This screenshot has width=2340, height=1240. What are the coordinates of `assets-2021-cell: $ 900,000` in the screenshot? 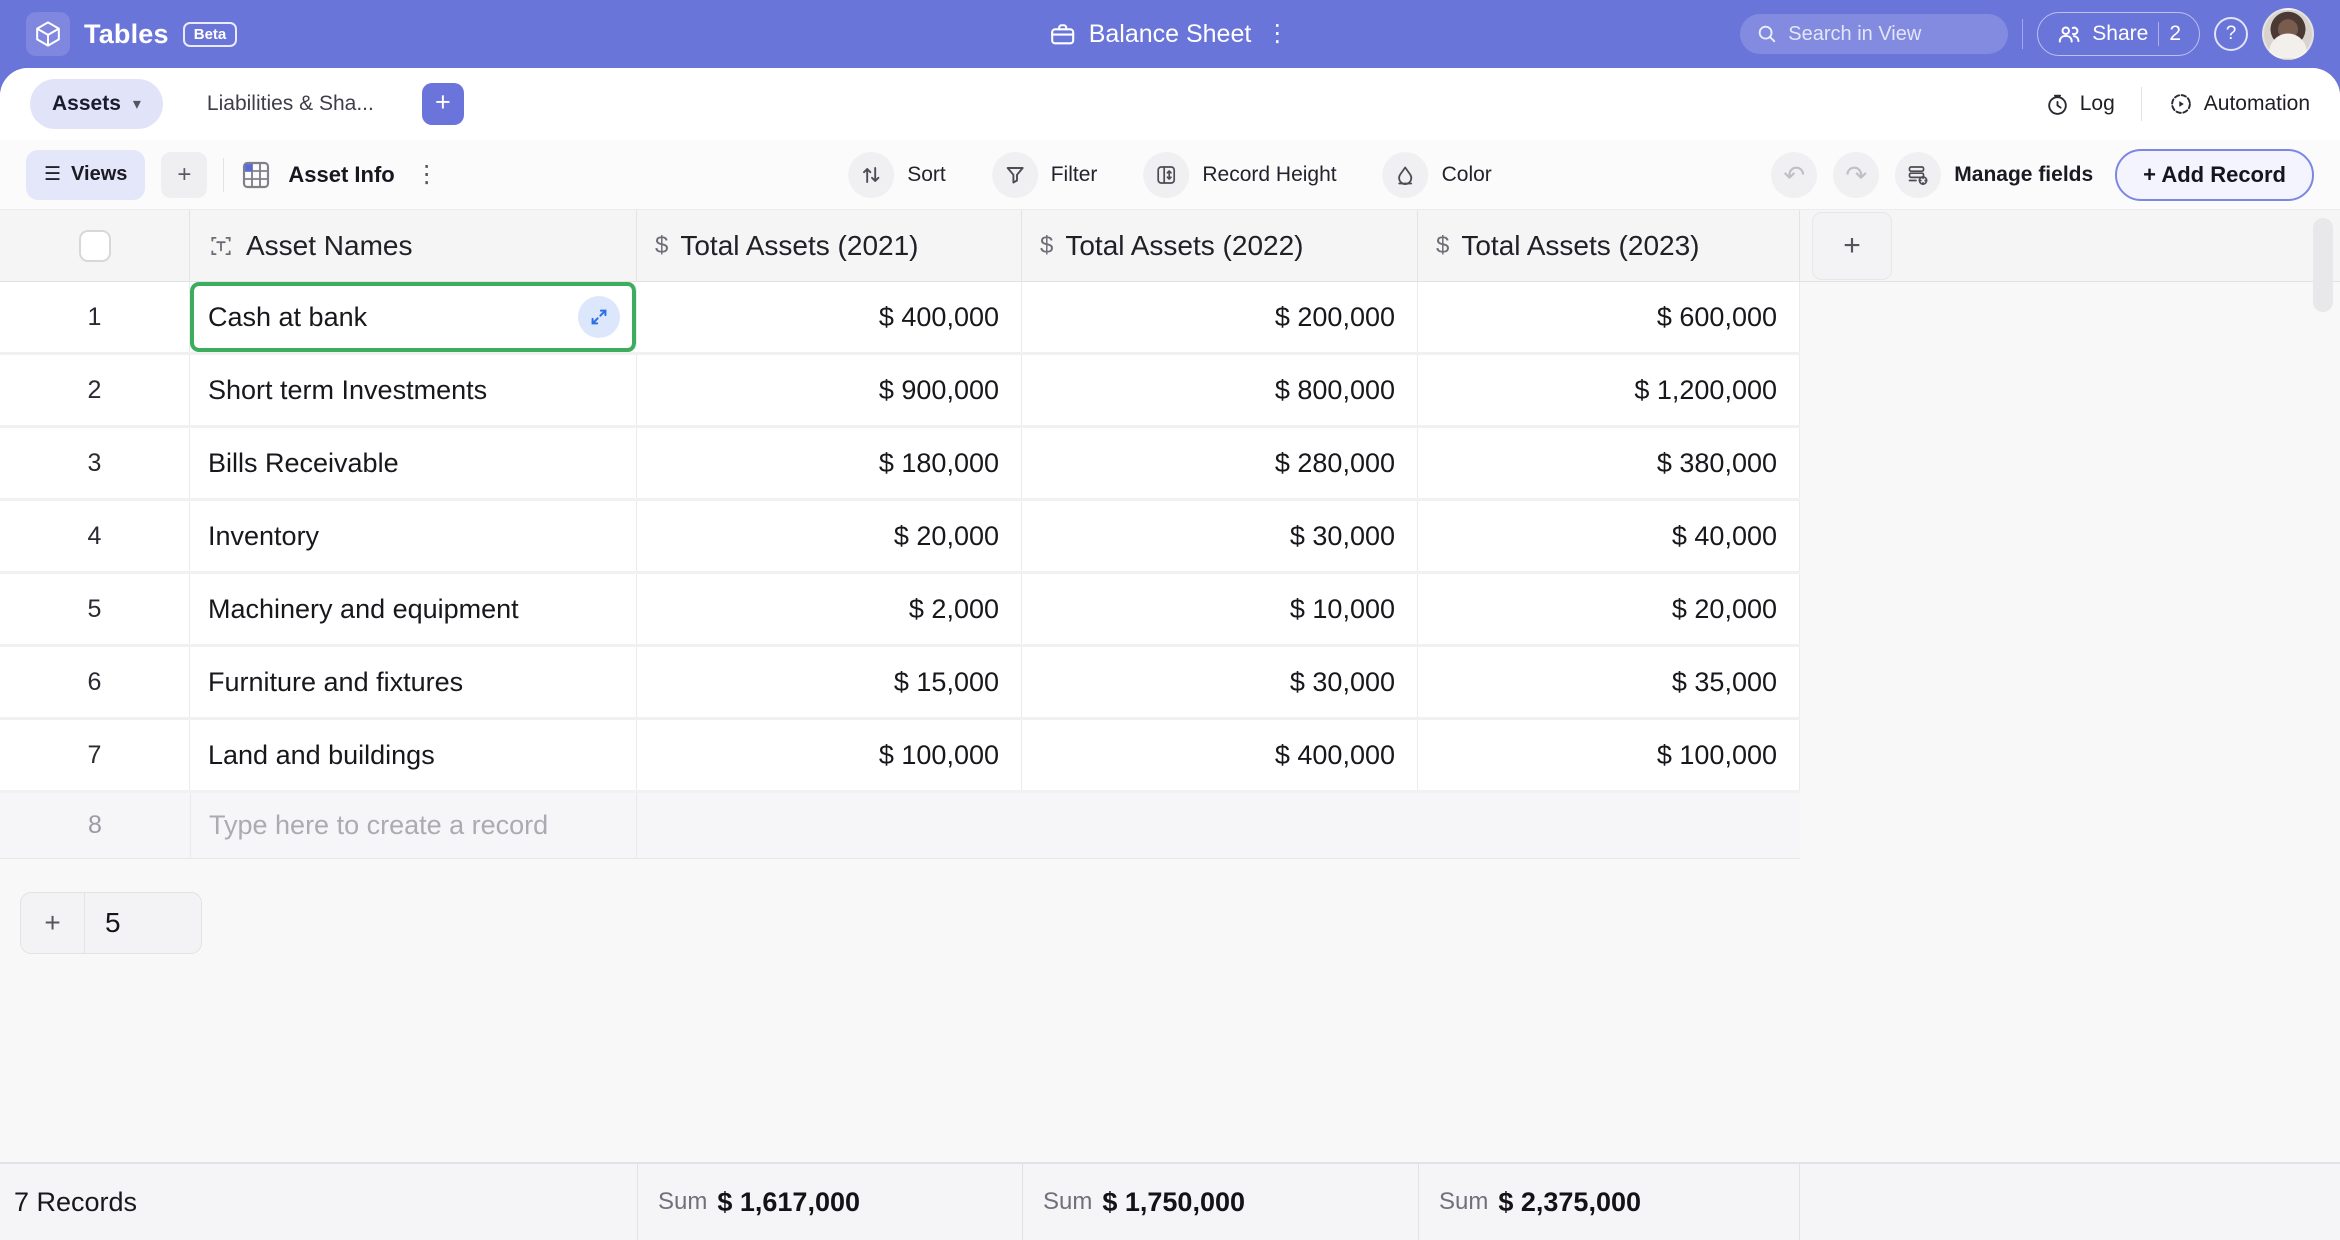 It's located at (829, 390).